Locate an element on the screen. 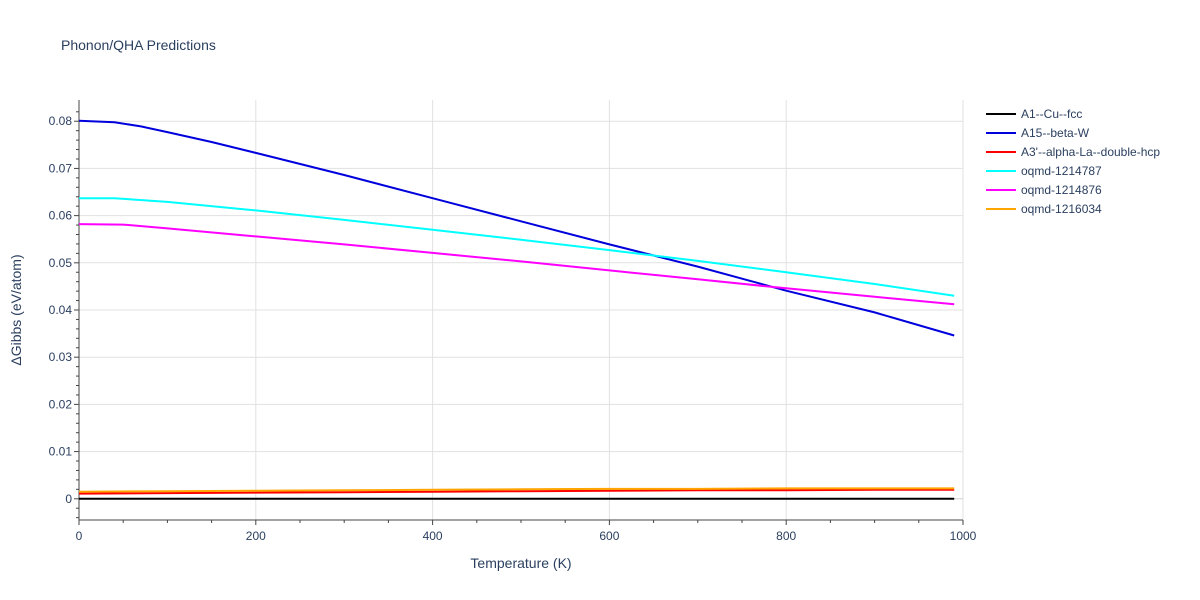  legend-label: oqmd-1216034 is located at coordinates (1061, 209).